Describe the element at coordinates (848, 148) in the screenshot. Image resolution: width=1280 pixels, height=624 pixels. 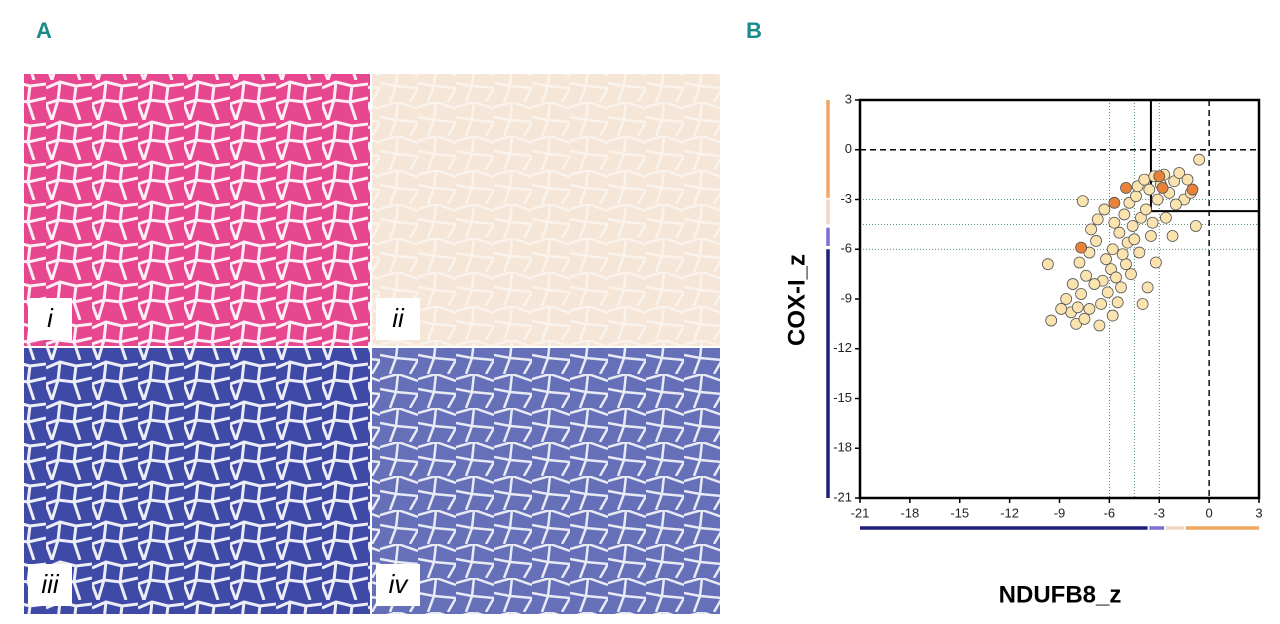
I see `y-tick-label: 0` at that location.